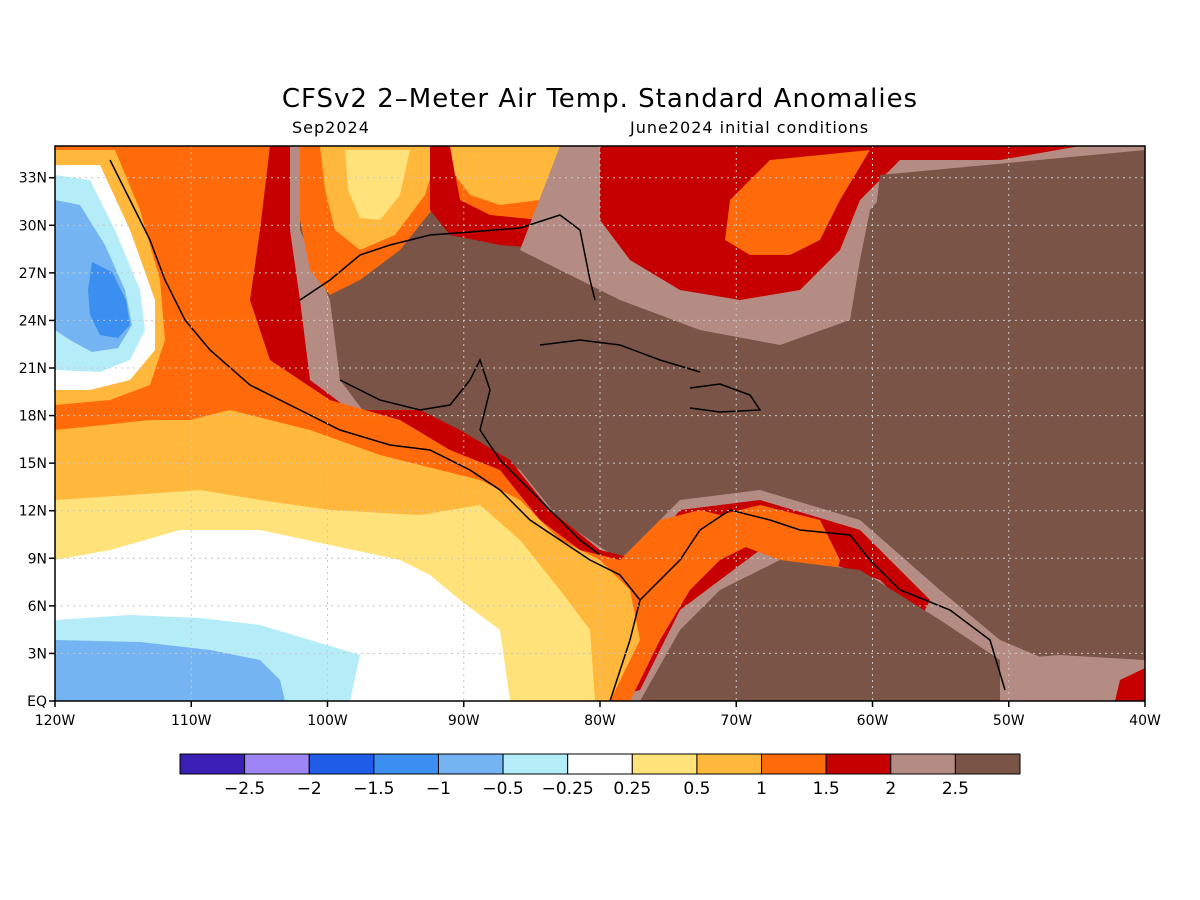 This screenshot has width=1200, height=900. I want to click on lat-tick-label: 15N, so click(33, 464).